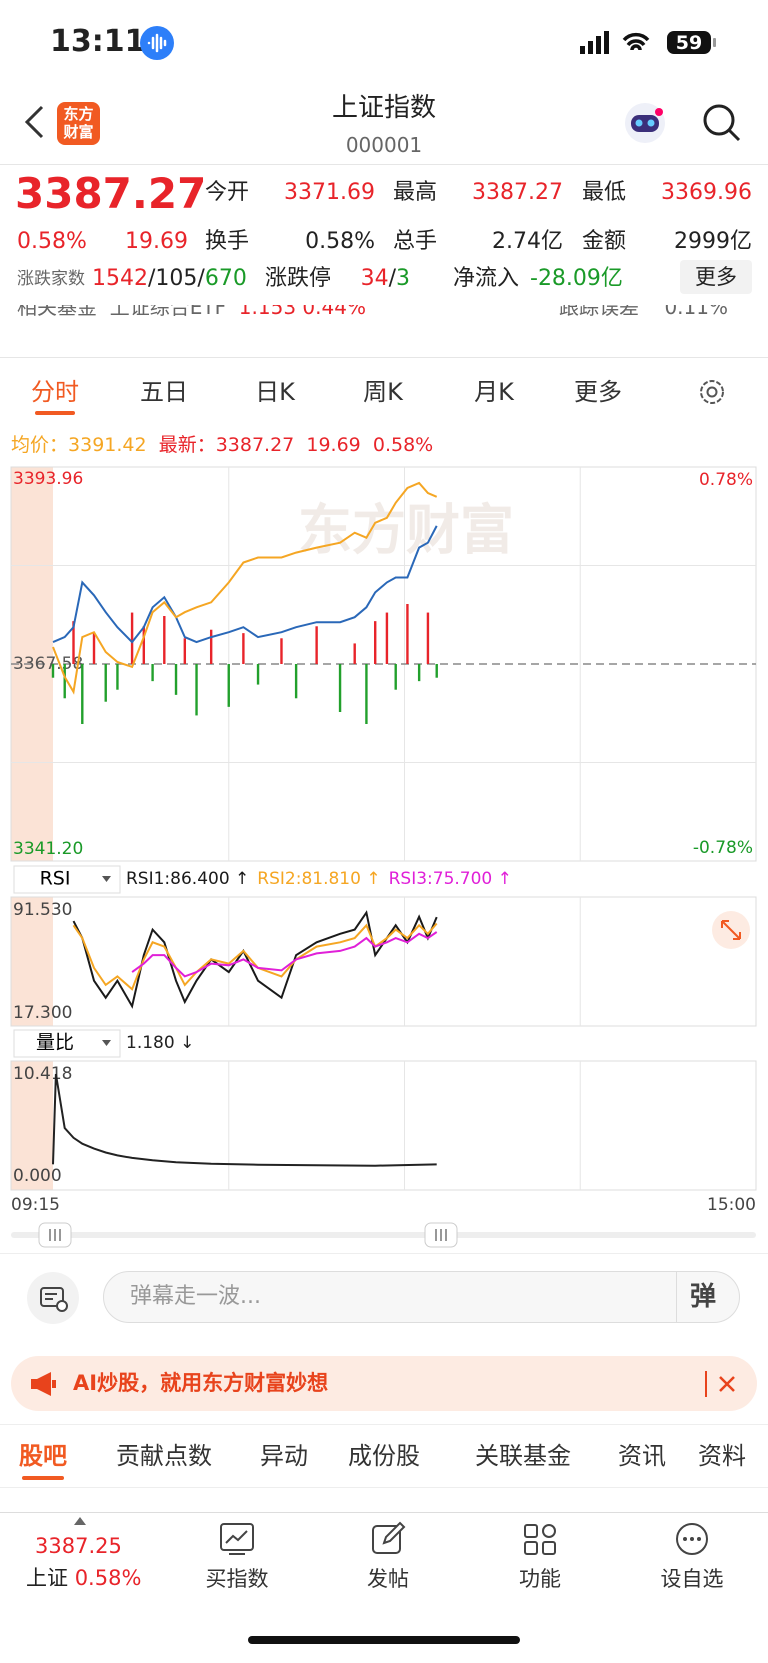  I want to click on content-tab: 股吧, so click(43, 1456).